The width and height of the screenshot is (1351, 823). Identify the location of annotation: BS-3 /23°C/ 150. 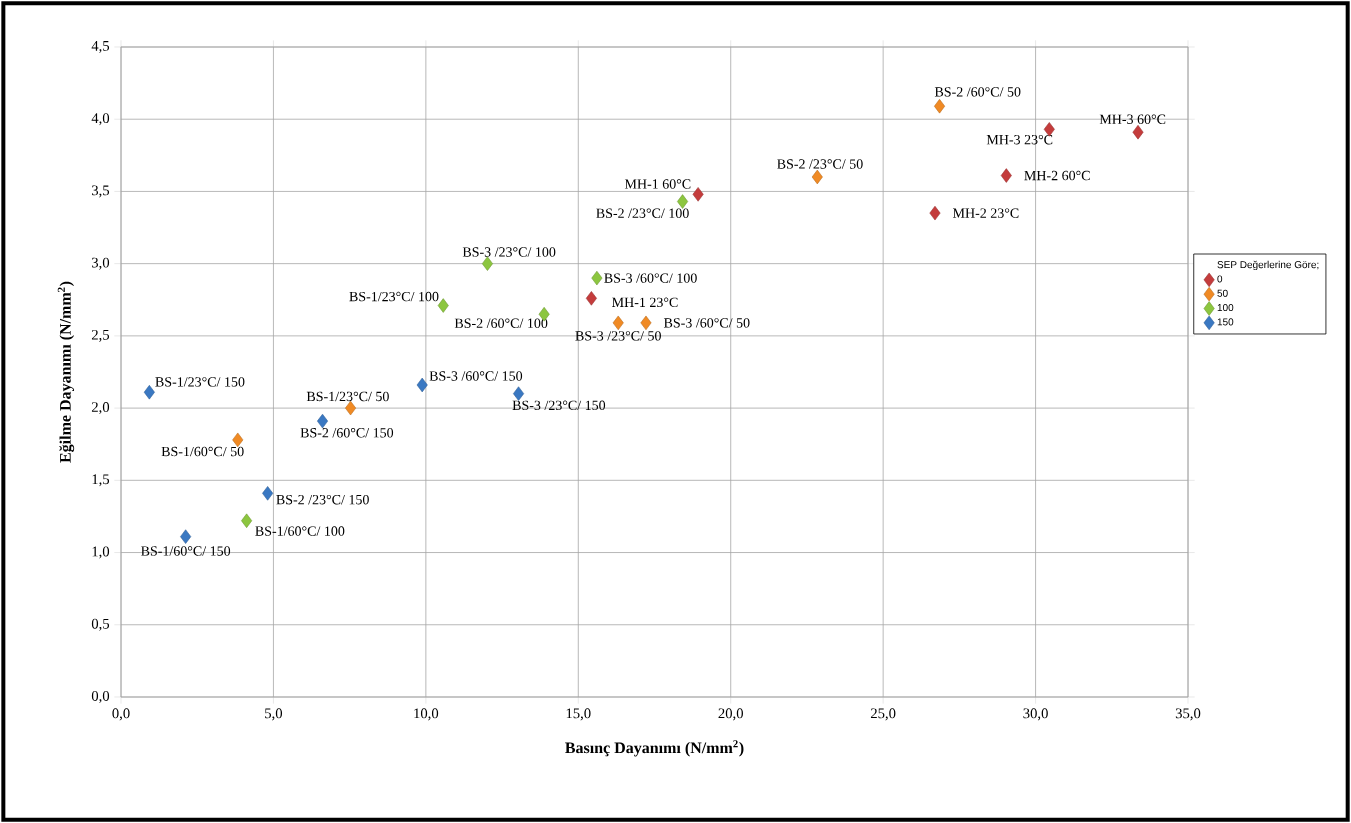
(559, 405).